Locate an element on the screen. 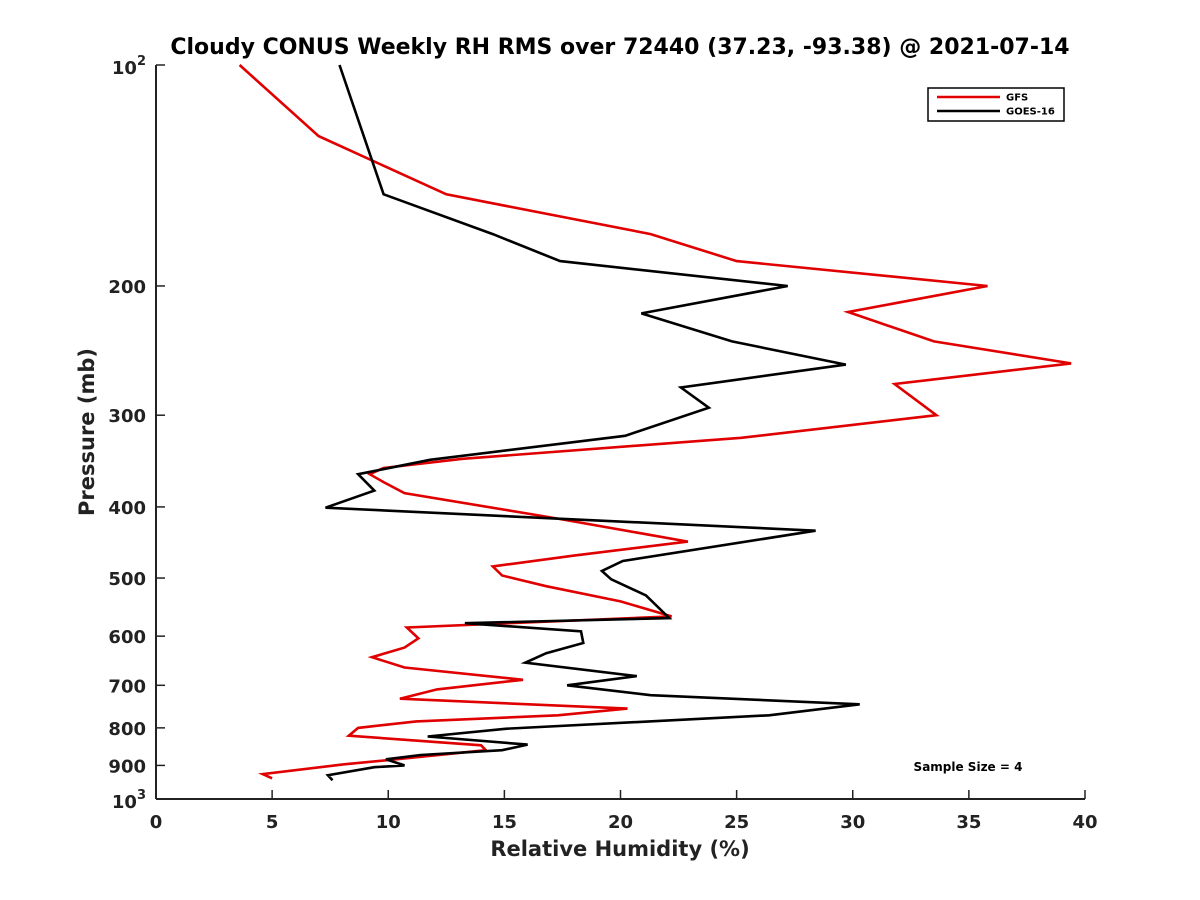 The height and width of the screenshot is (900, 1200). y-tick-label: 400 is located at coordinates (127, 508).